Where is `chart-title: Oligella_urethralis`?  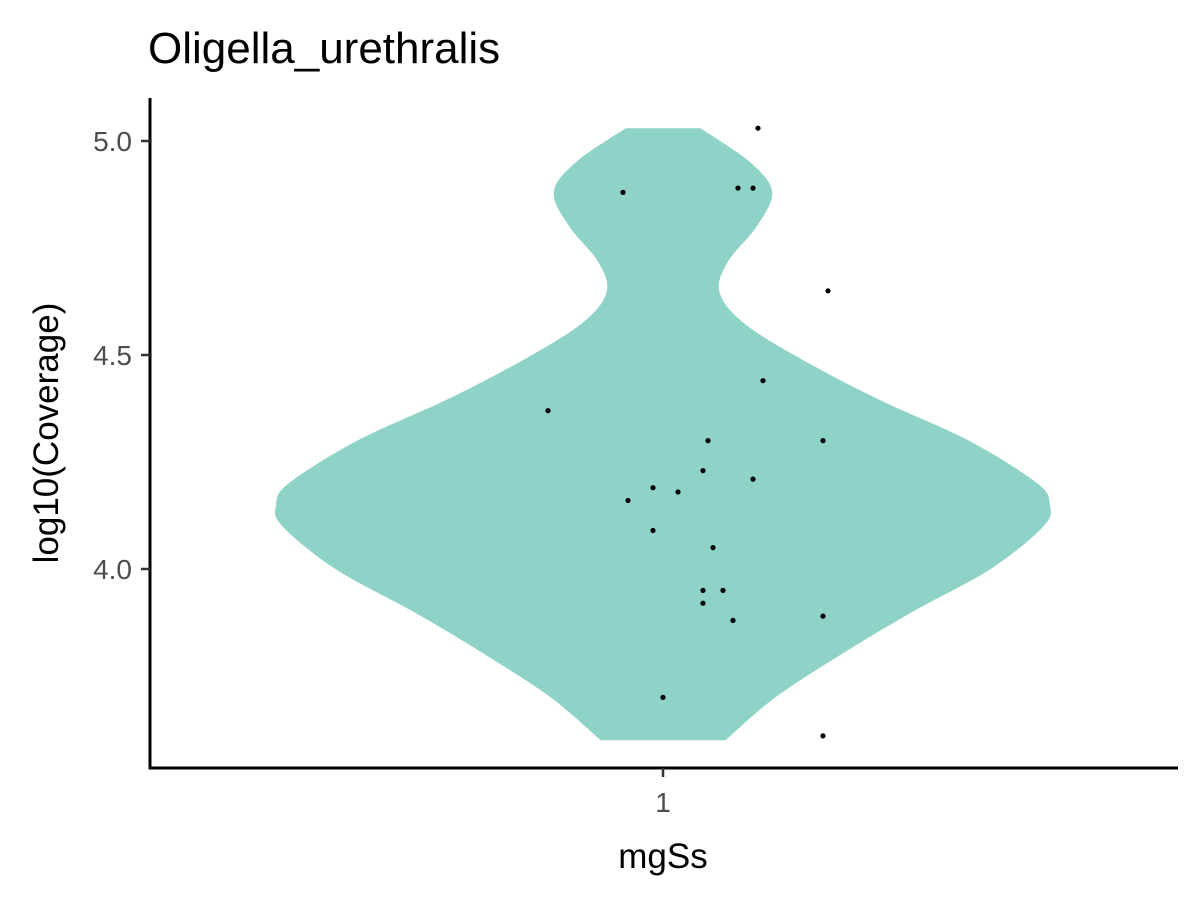
chart-title: Oligella_urethralis is located at coordinates (324, 48).